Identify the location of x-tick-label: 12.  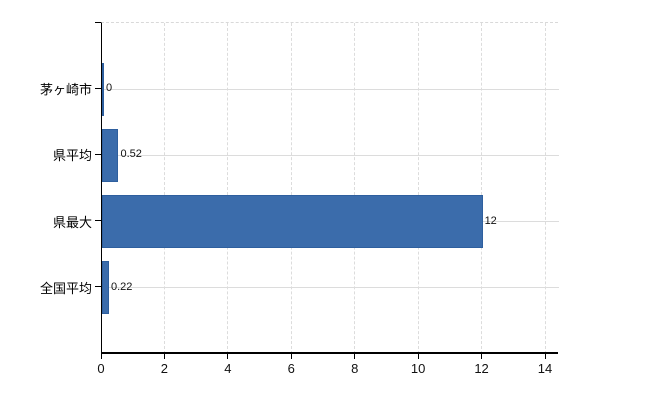
(481, 368).